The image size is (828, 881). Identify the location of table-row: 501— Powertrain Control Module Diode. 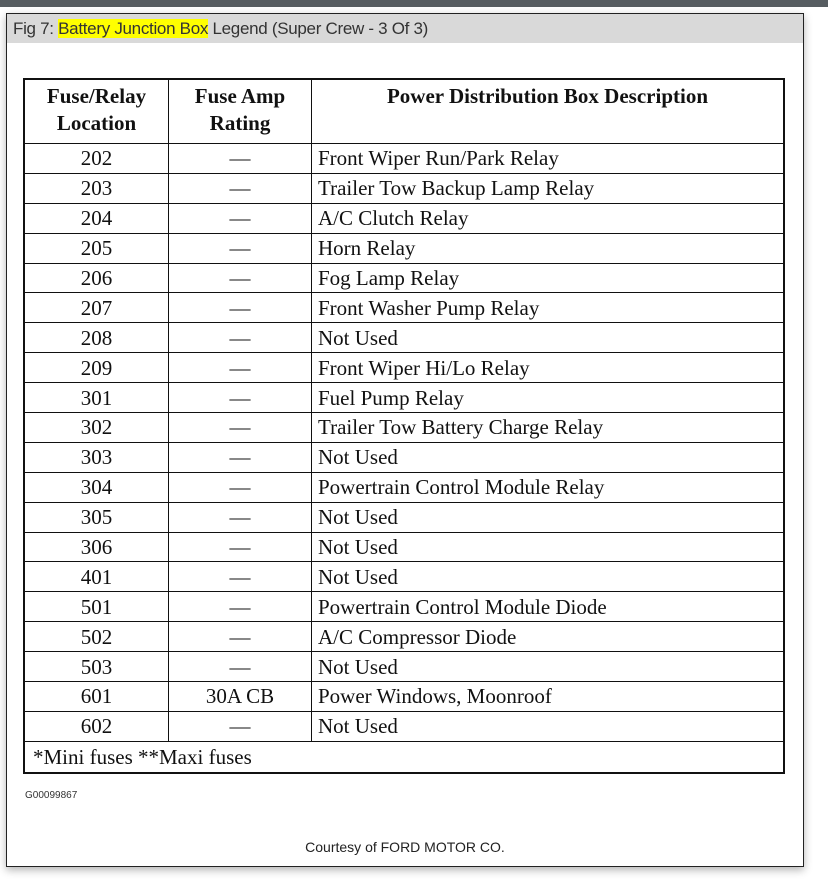
(404, 607).